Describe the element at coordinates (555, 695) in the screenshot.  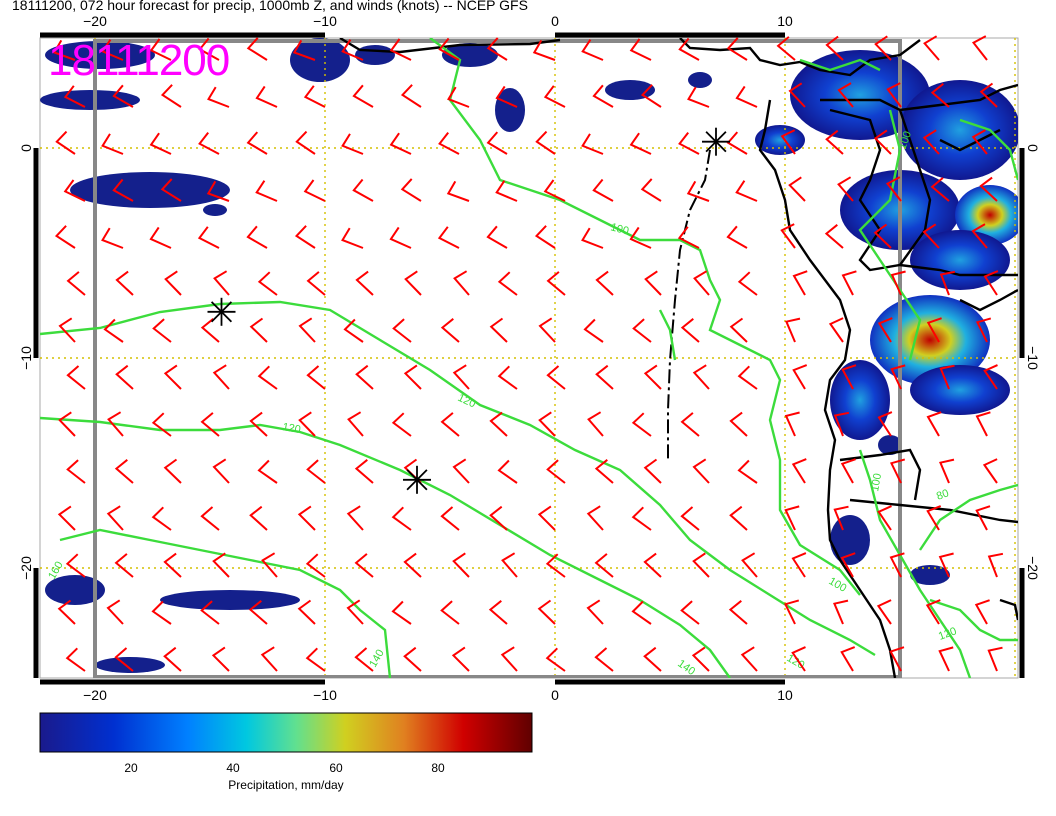
I see `lon-tick-bottom: 0` at that location.